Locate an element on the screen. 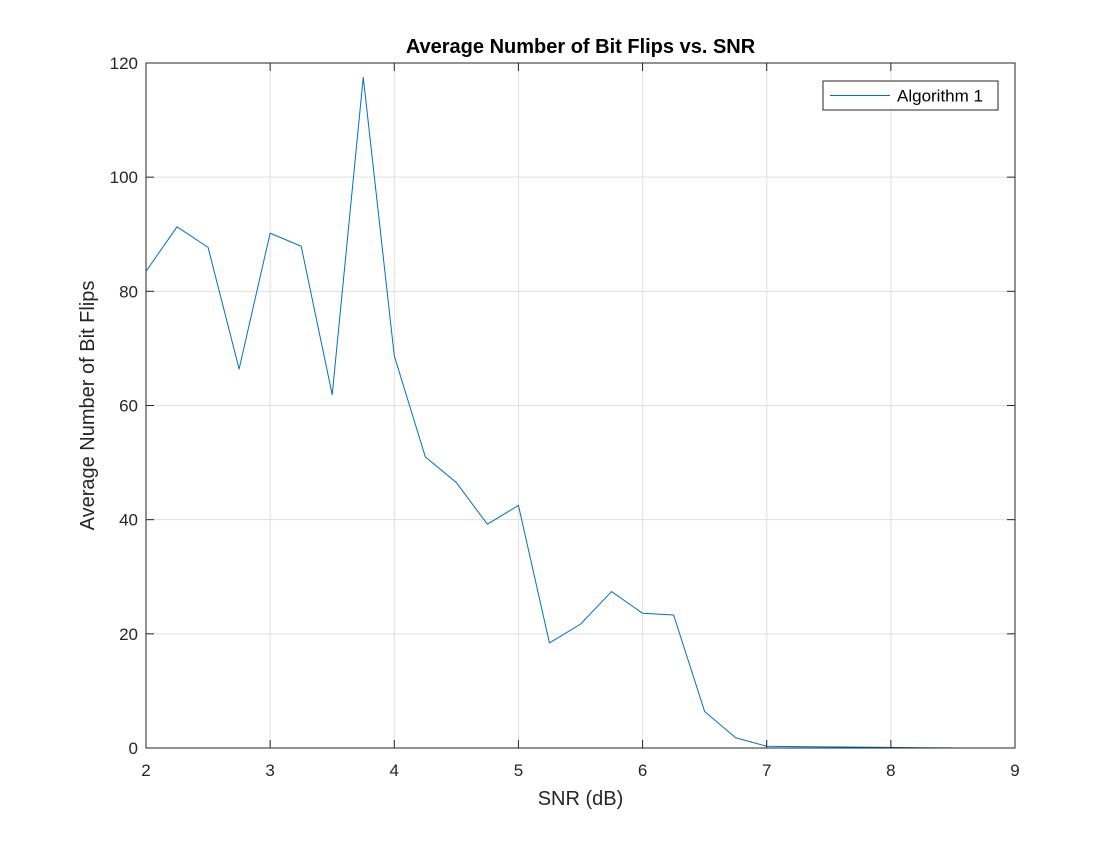  x-tick-label: 4 is located at coordinates (394, 770).